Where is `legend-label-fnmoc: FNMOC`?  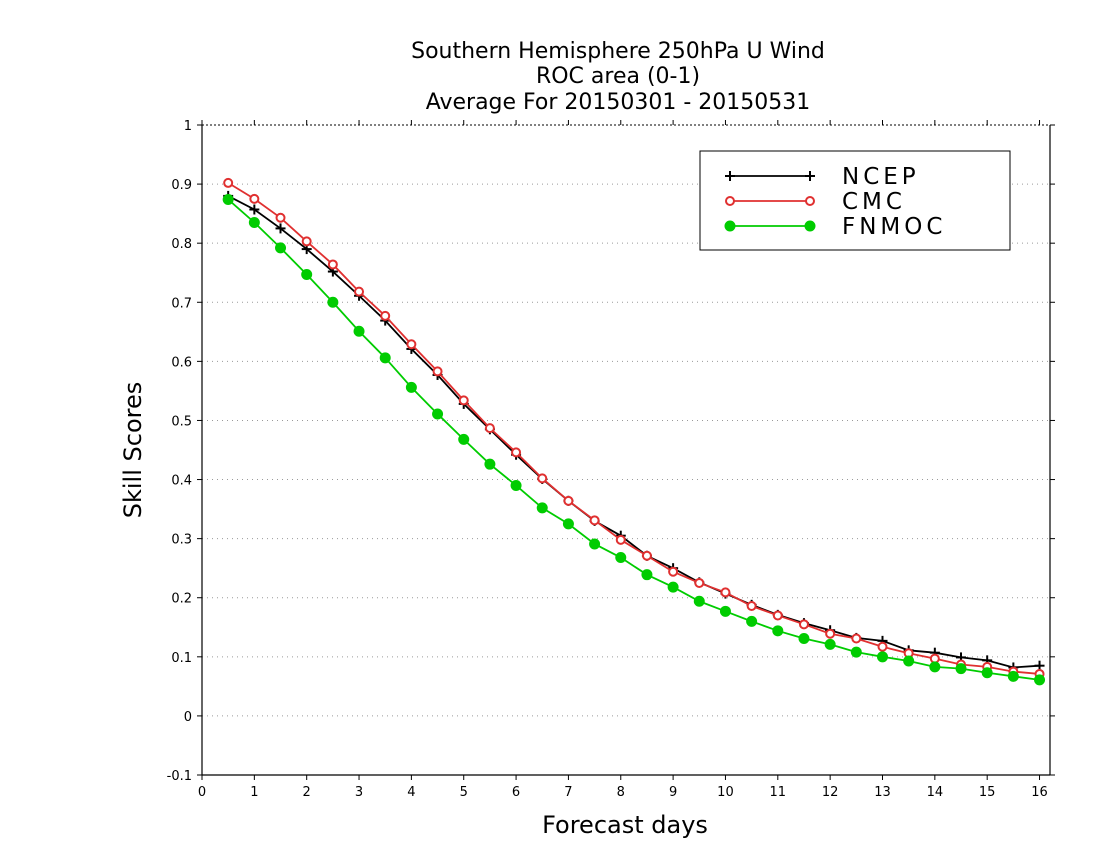 legend-label-fnmoc: FNMOC is located at coordinates (894, 227).